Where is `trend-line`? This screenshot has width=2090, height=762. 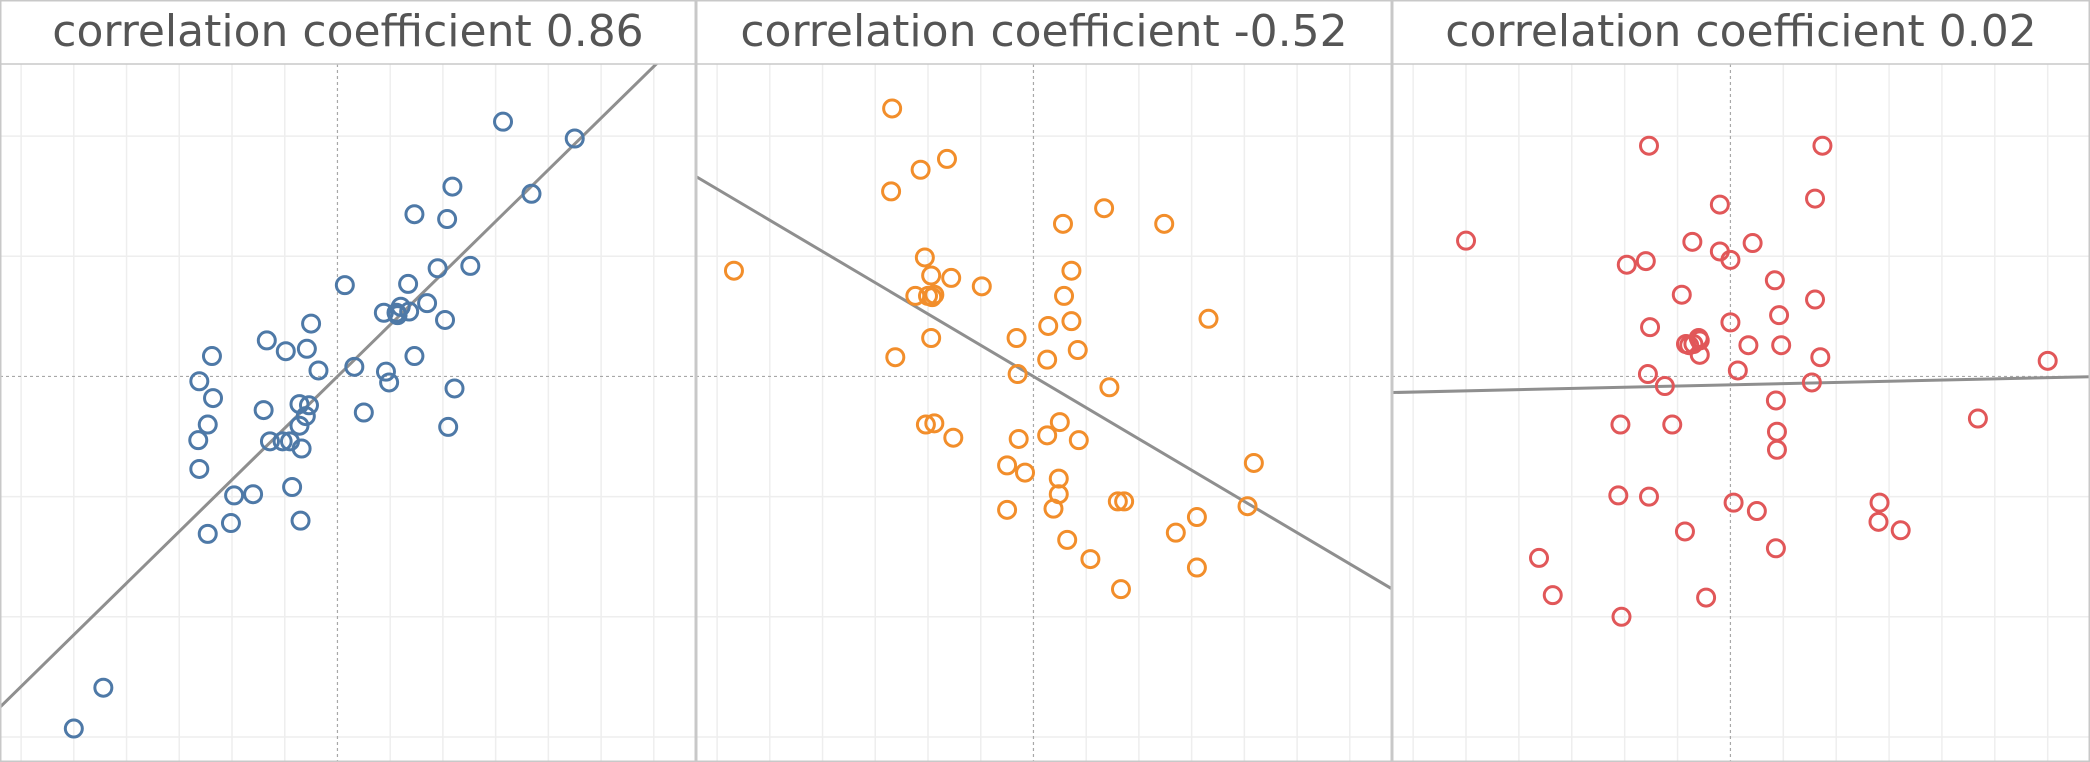 trend-line is located at coordinates (1741, 385).